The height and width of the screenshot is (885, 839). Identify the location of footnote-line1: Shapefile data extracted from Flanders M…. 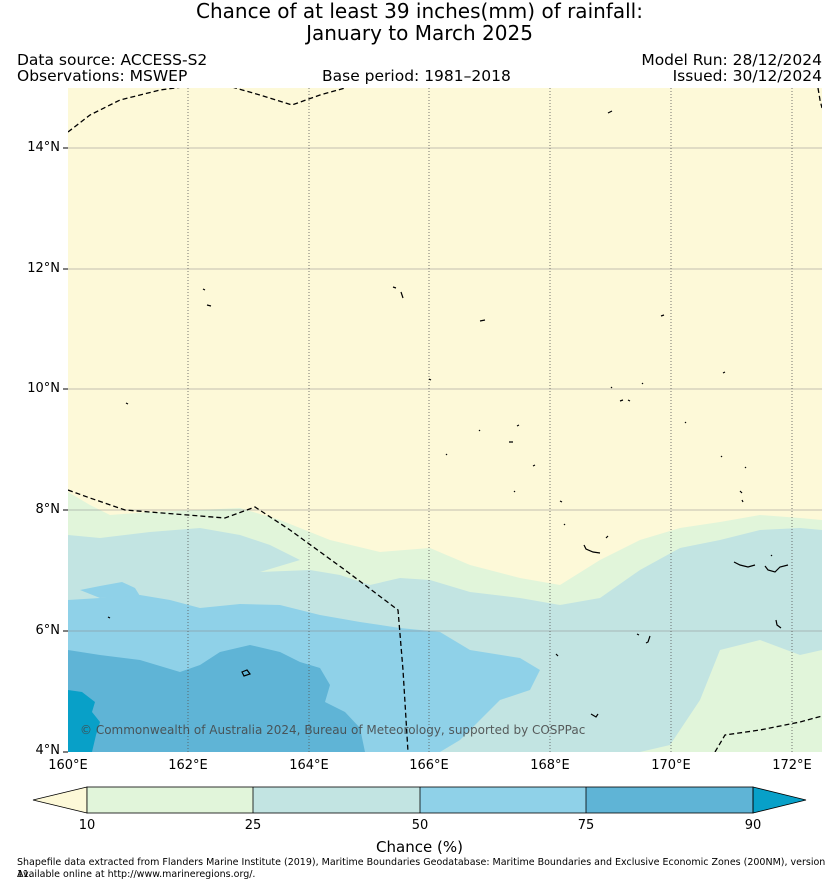
(421, 868).